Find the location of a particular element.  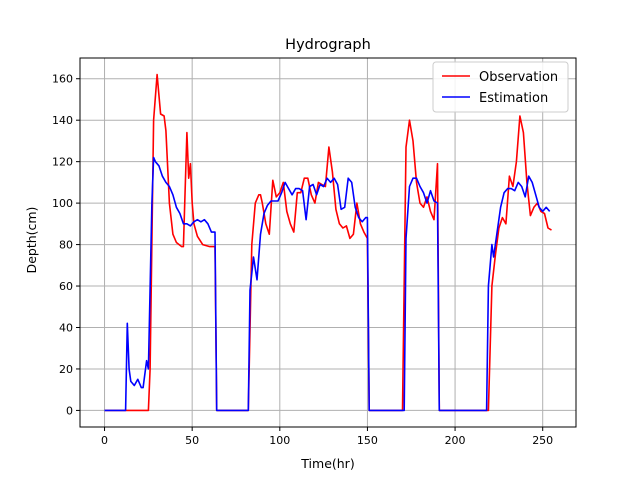

x-tick-label: 100 is located at coordinates (279, 440).